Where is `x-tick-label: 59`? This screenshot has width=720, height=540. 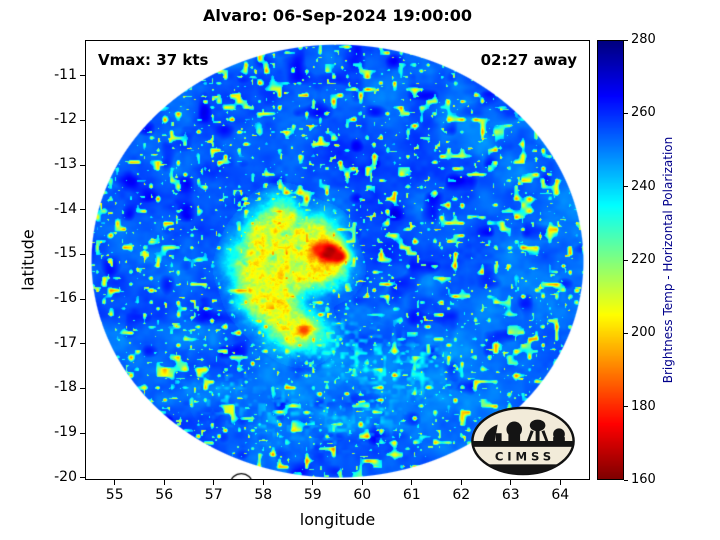
x-tick-label: 59 is located at coordinates (312, 495).